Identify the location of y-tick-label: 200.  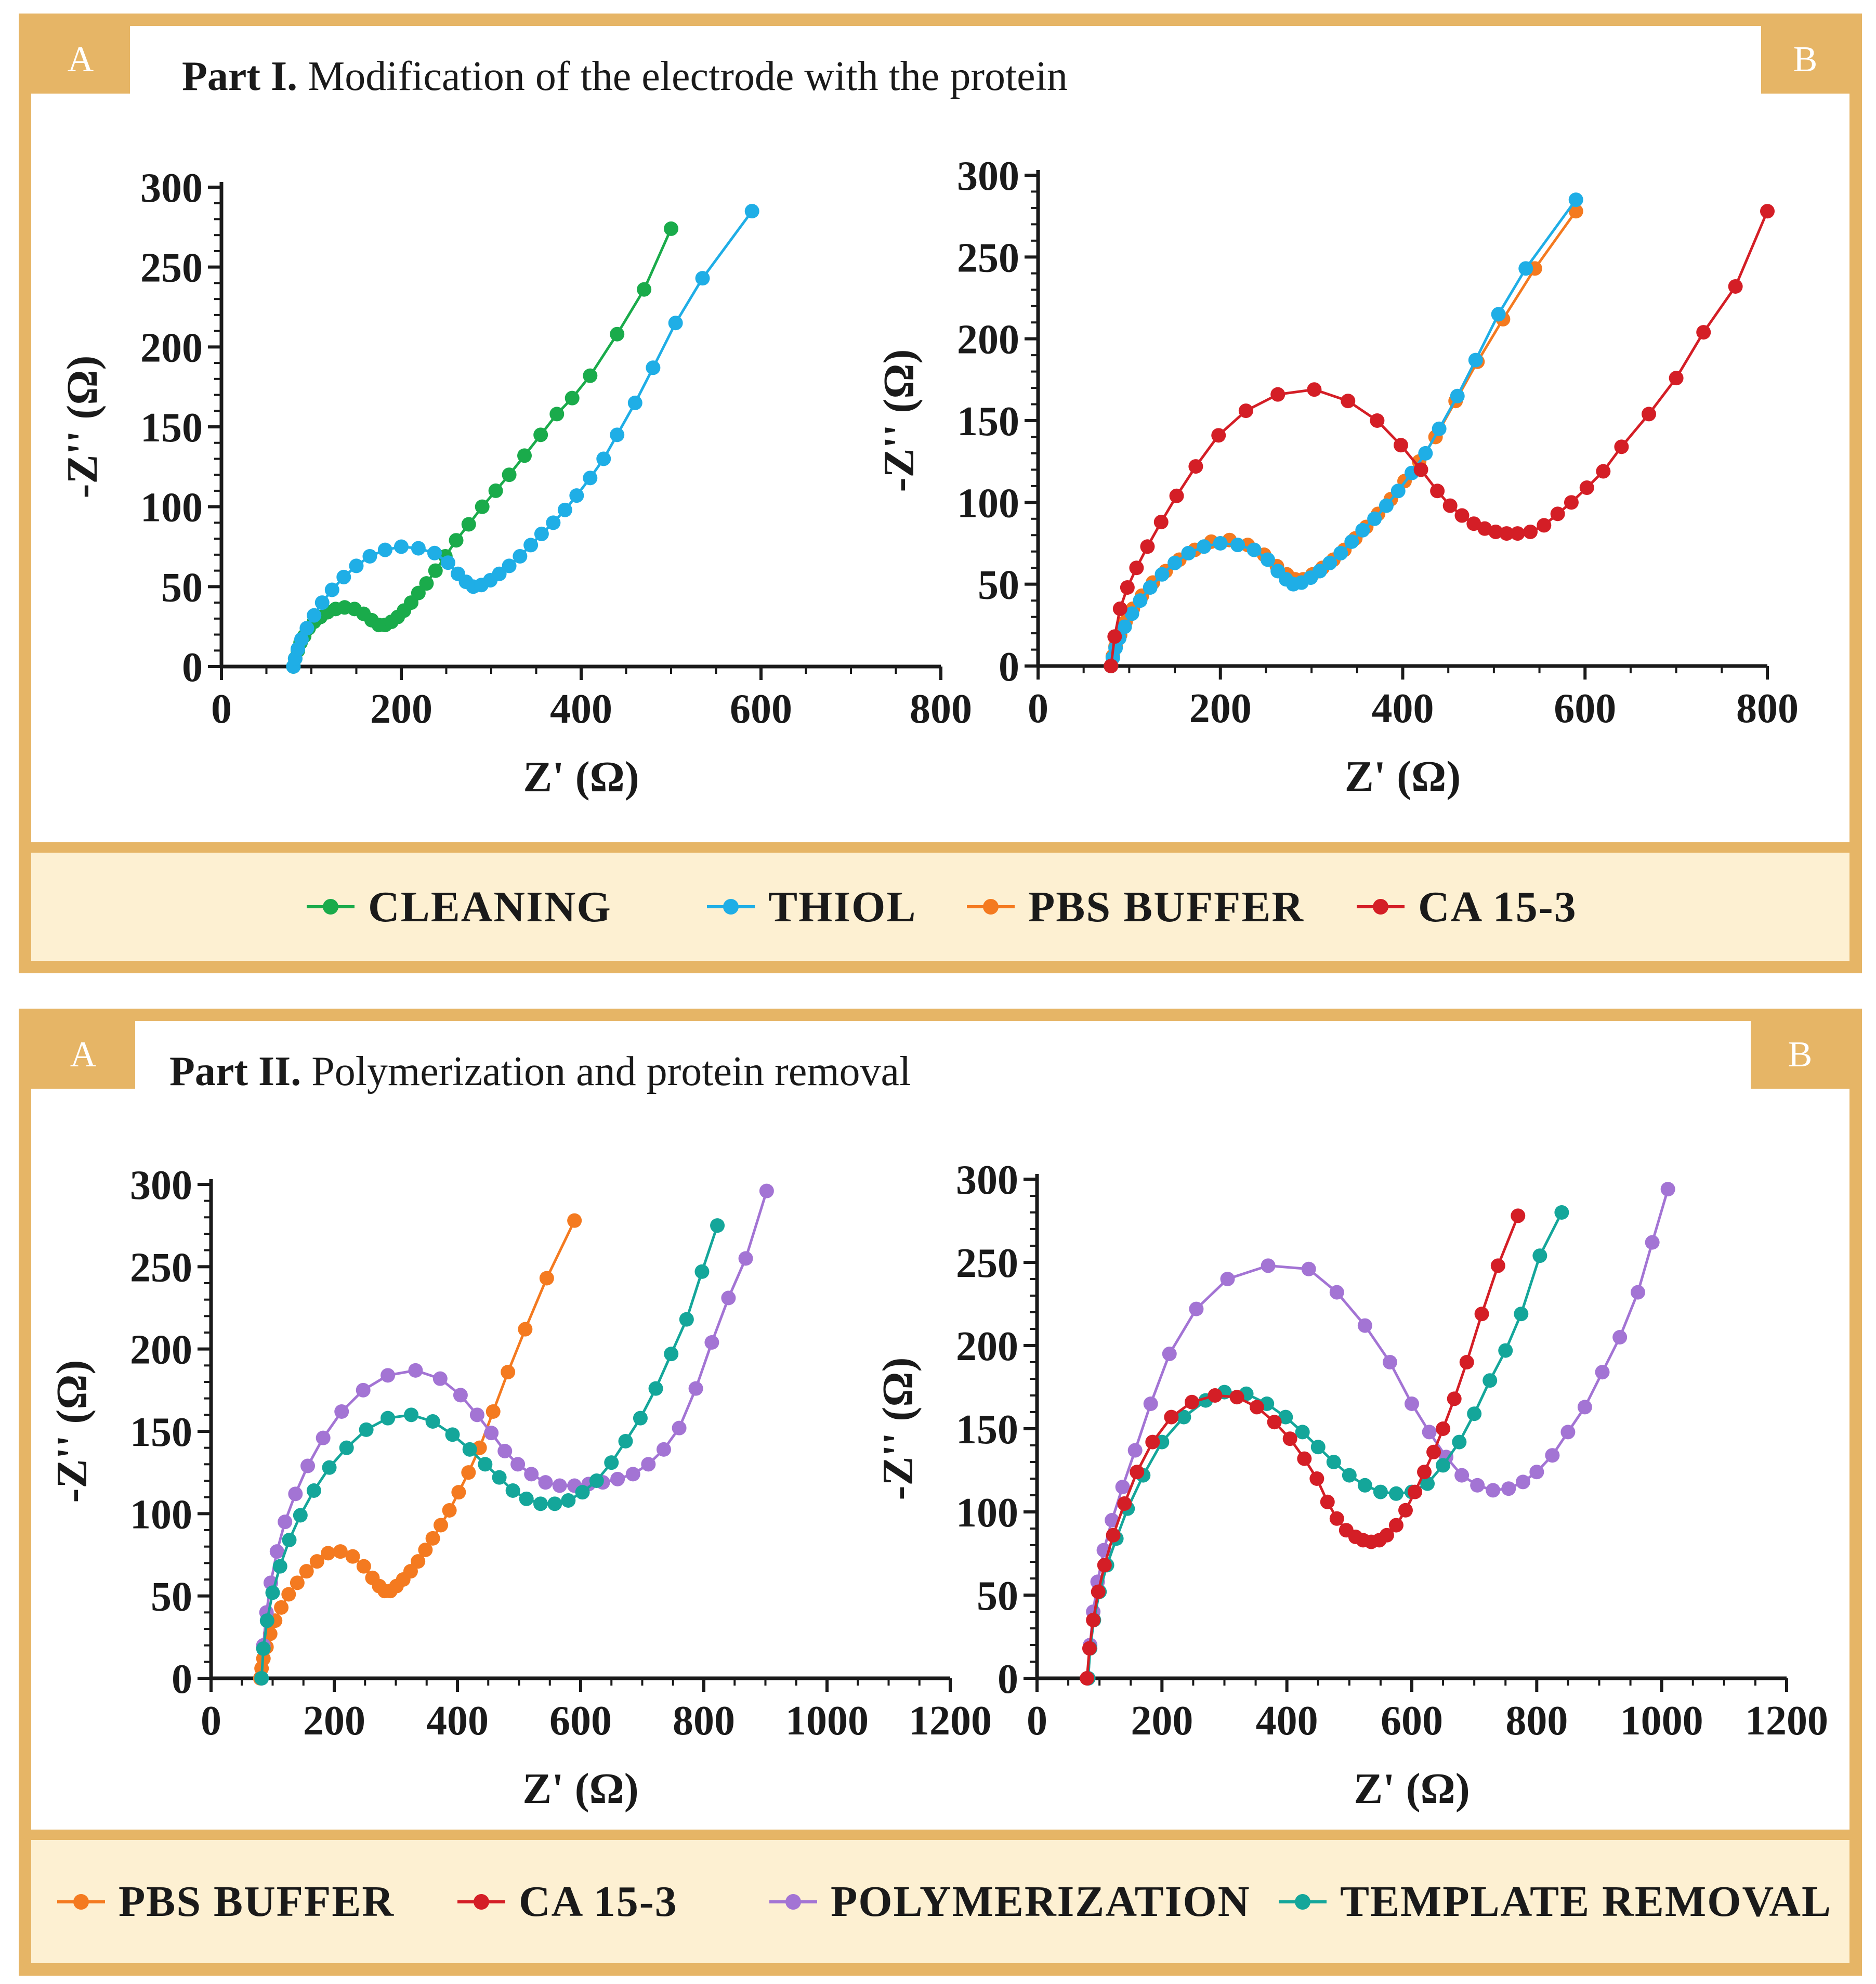
(988, 340).